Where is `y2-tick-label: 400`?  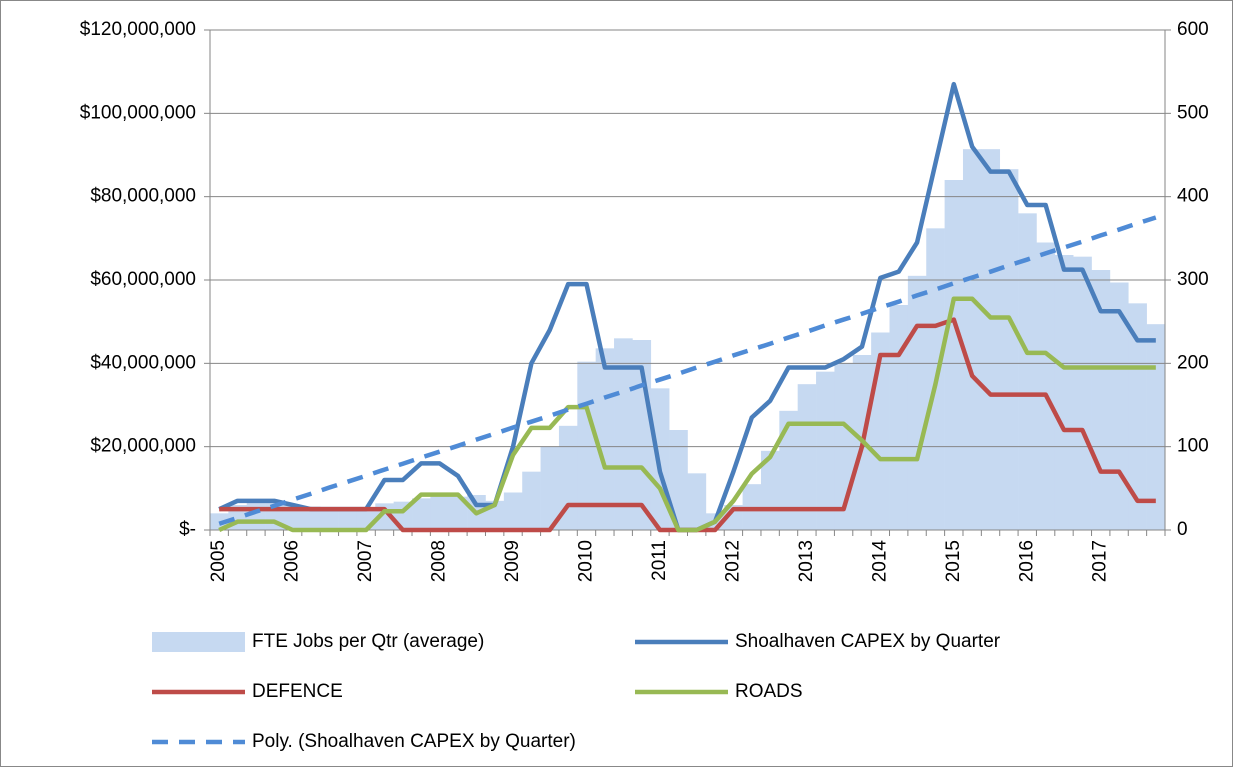 y2-tick-label: 400 is located at coordinates (1193, 196).